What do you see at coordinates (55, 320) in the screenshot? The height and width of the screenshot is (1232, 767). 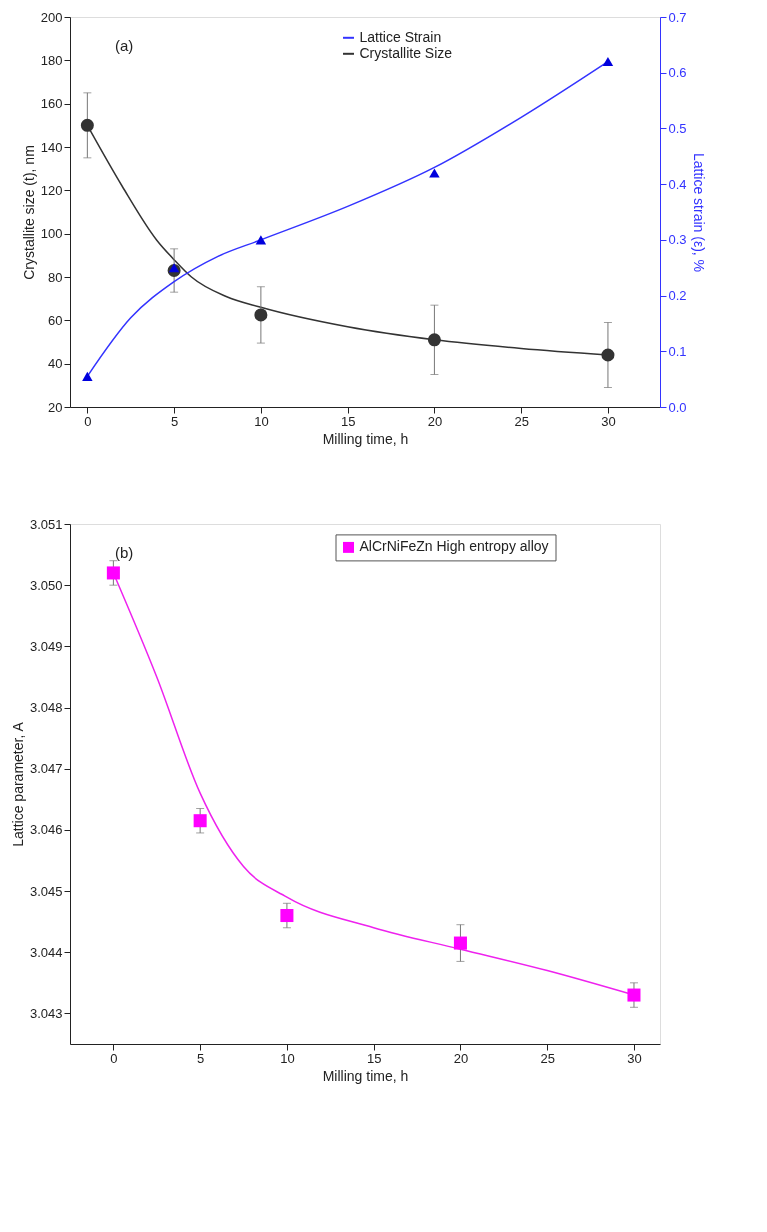 I see `y-tick-label: 60` at bounding box center [55, 320].